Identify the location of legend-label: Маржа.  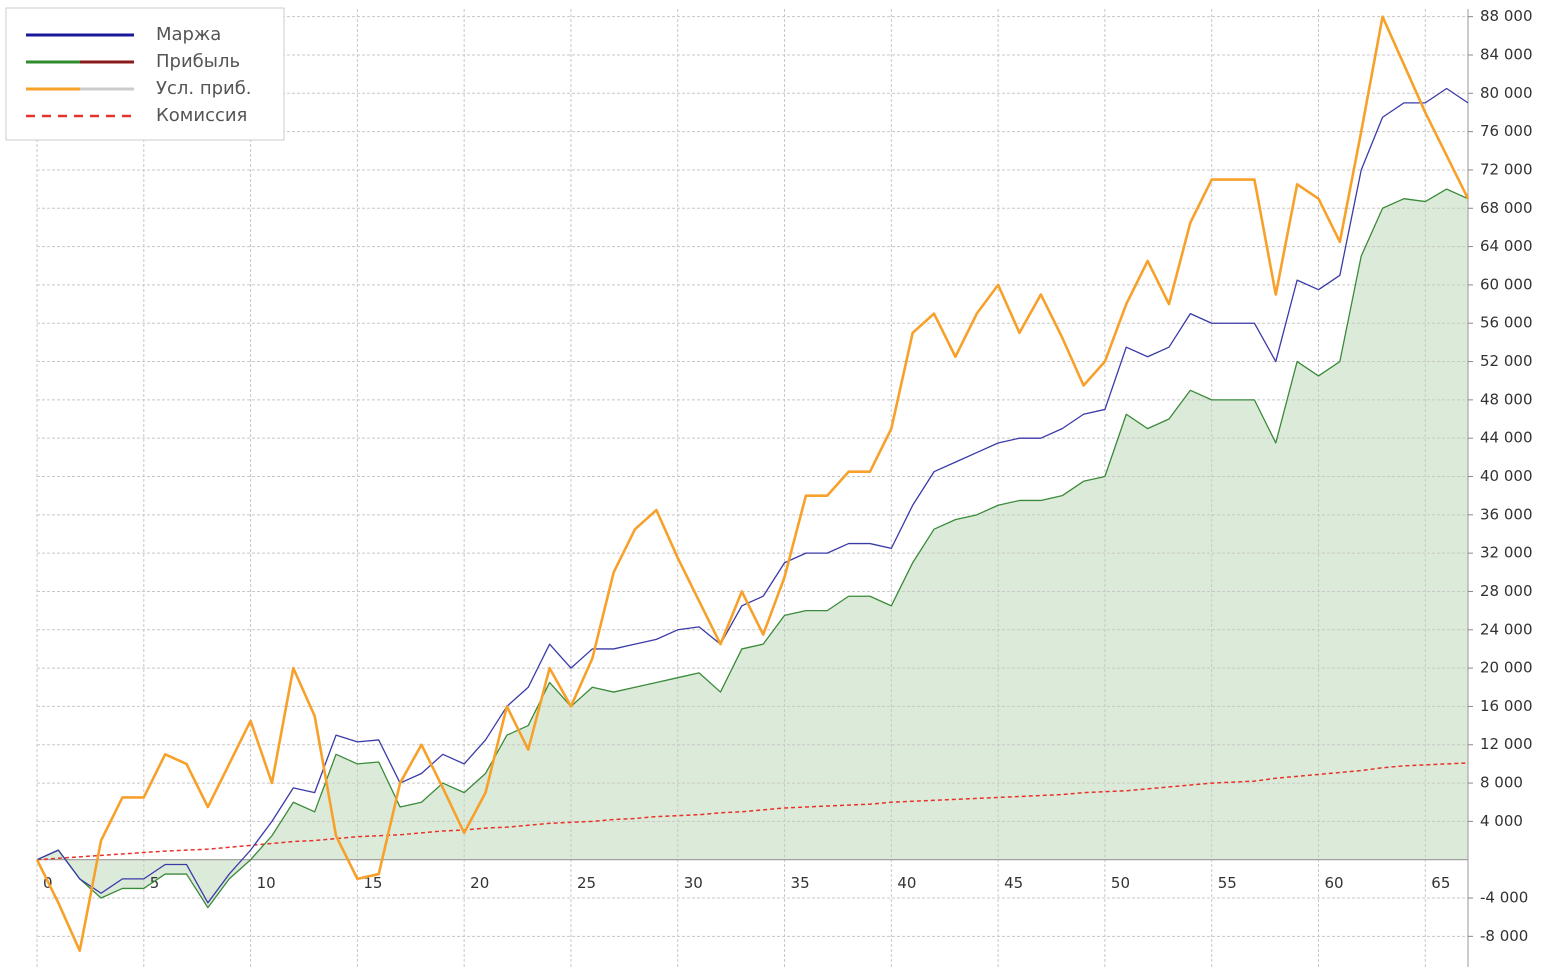
(188, 34).